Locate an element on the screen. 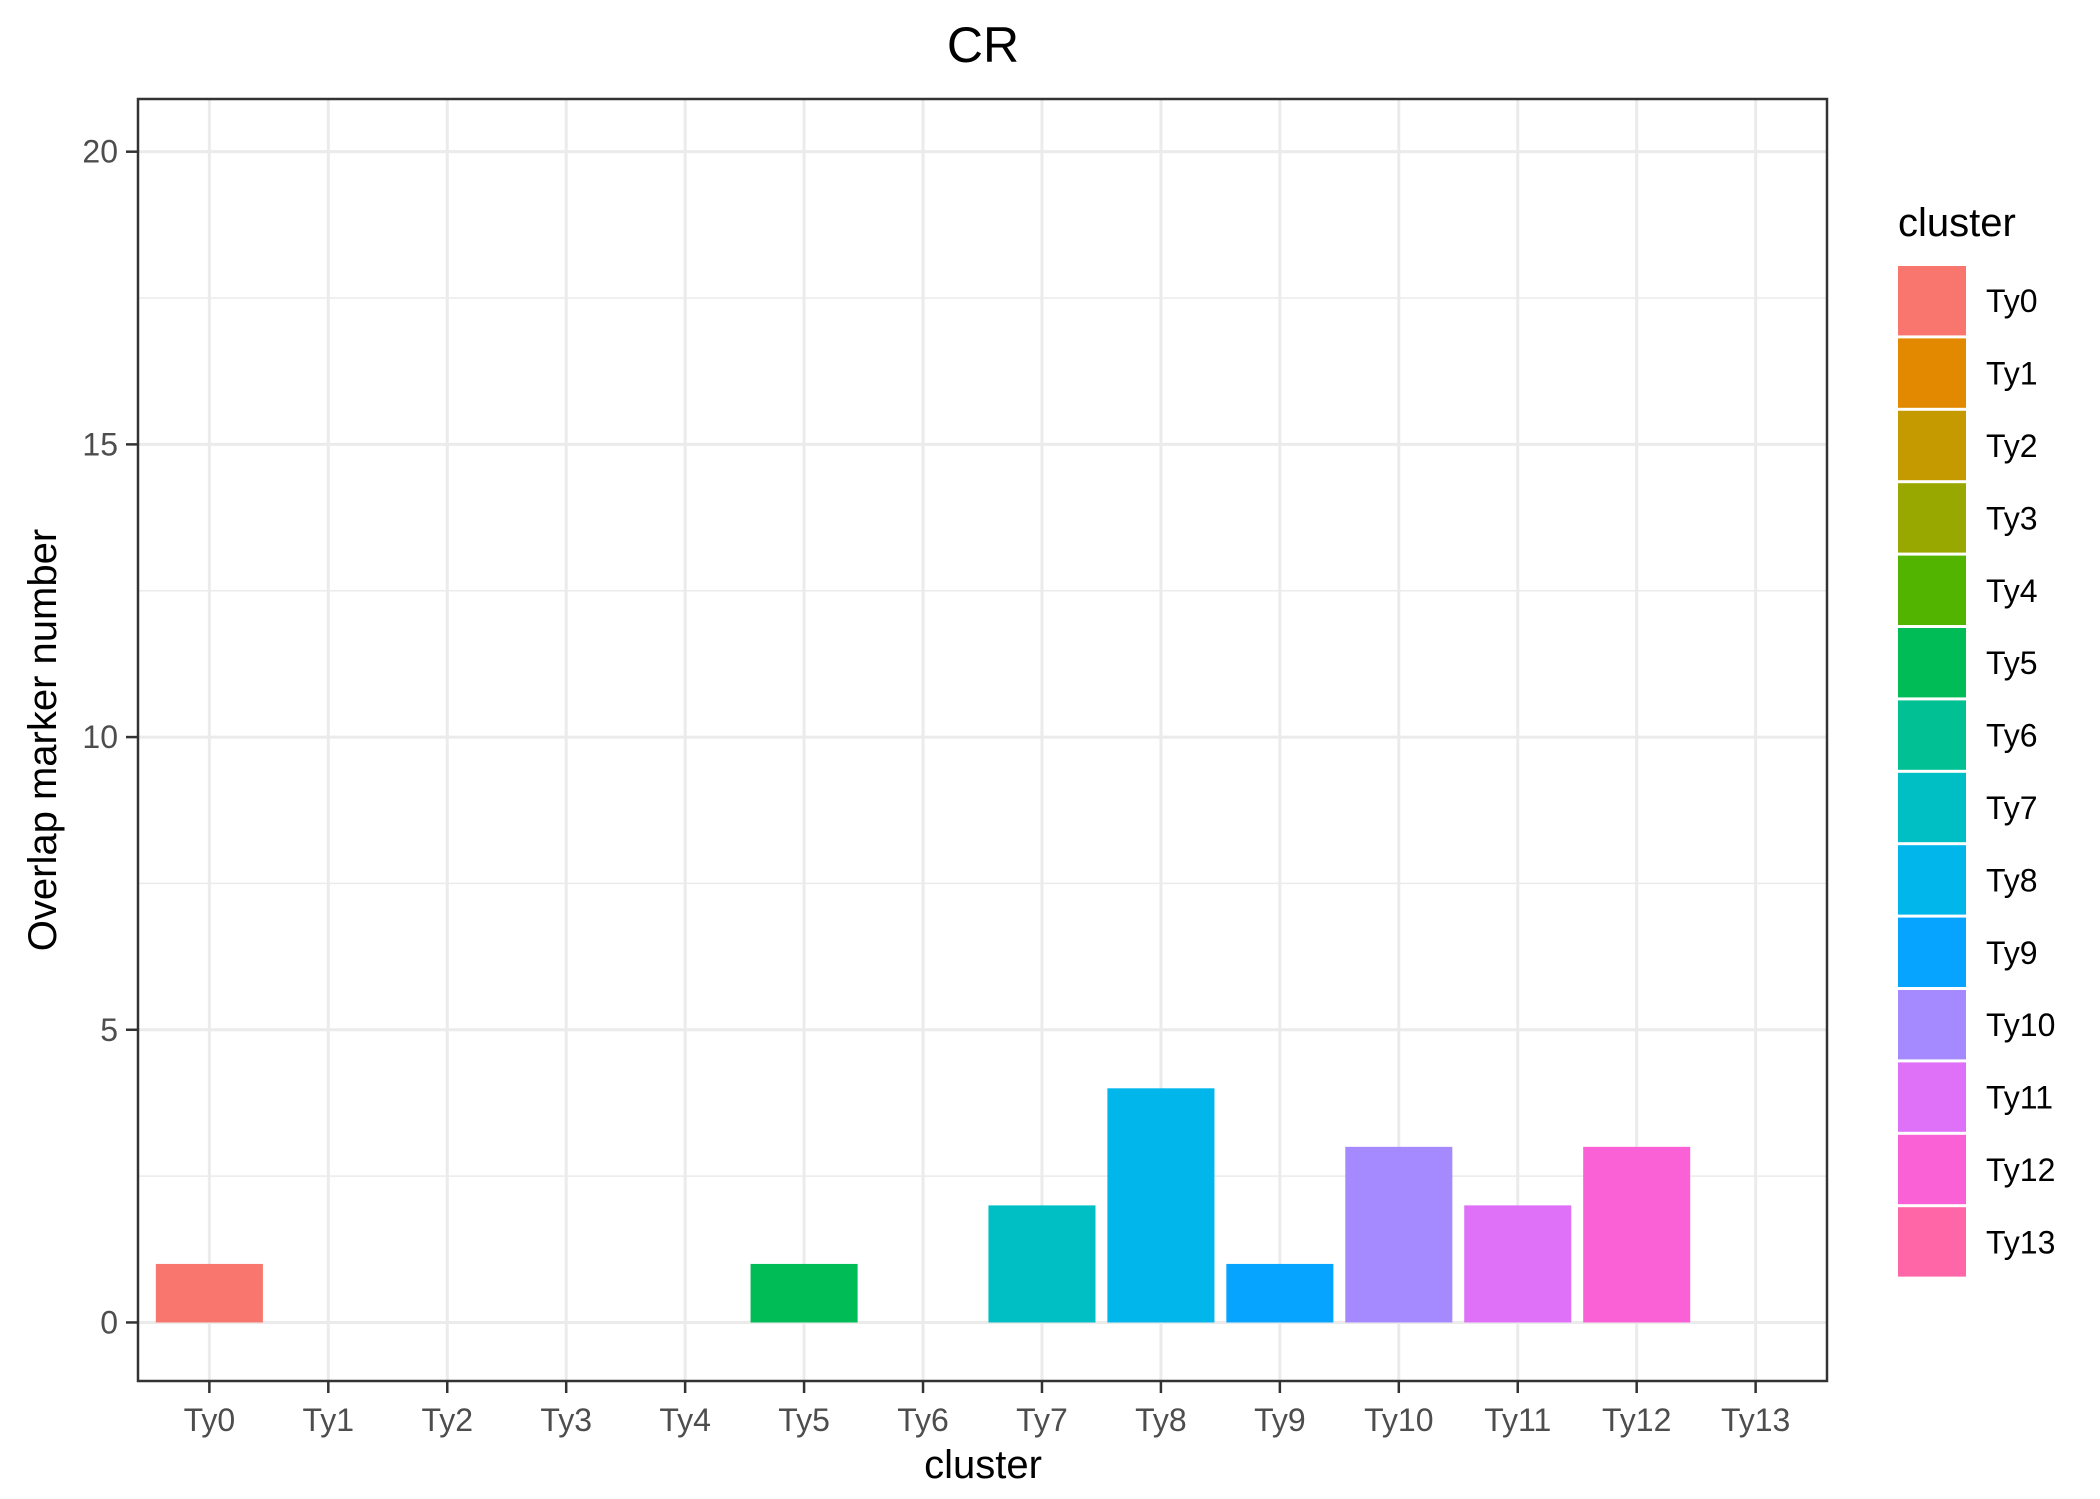  legend-label: Ty0 is located at coordinates (2012, 301).